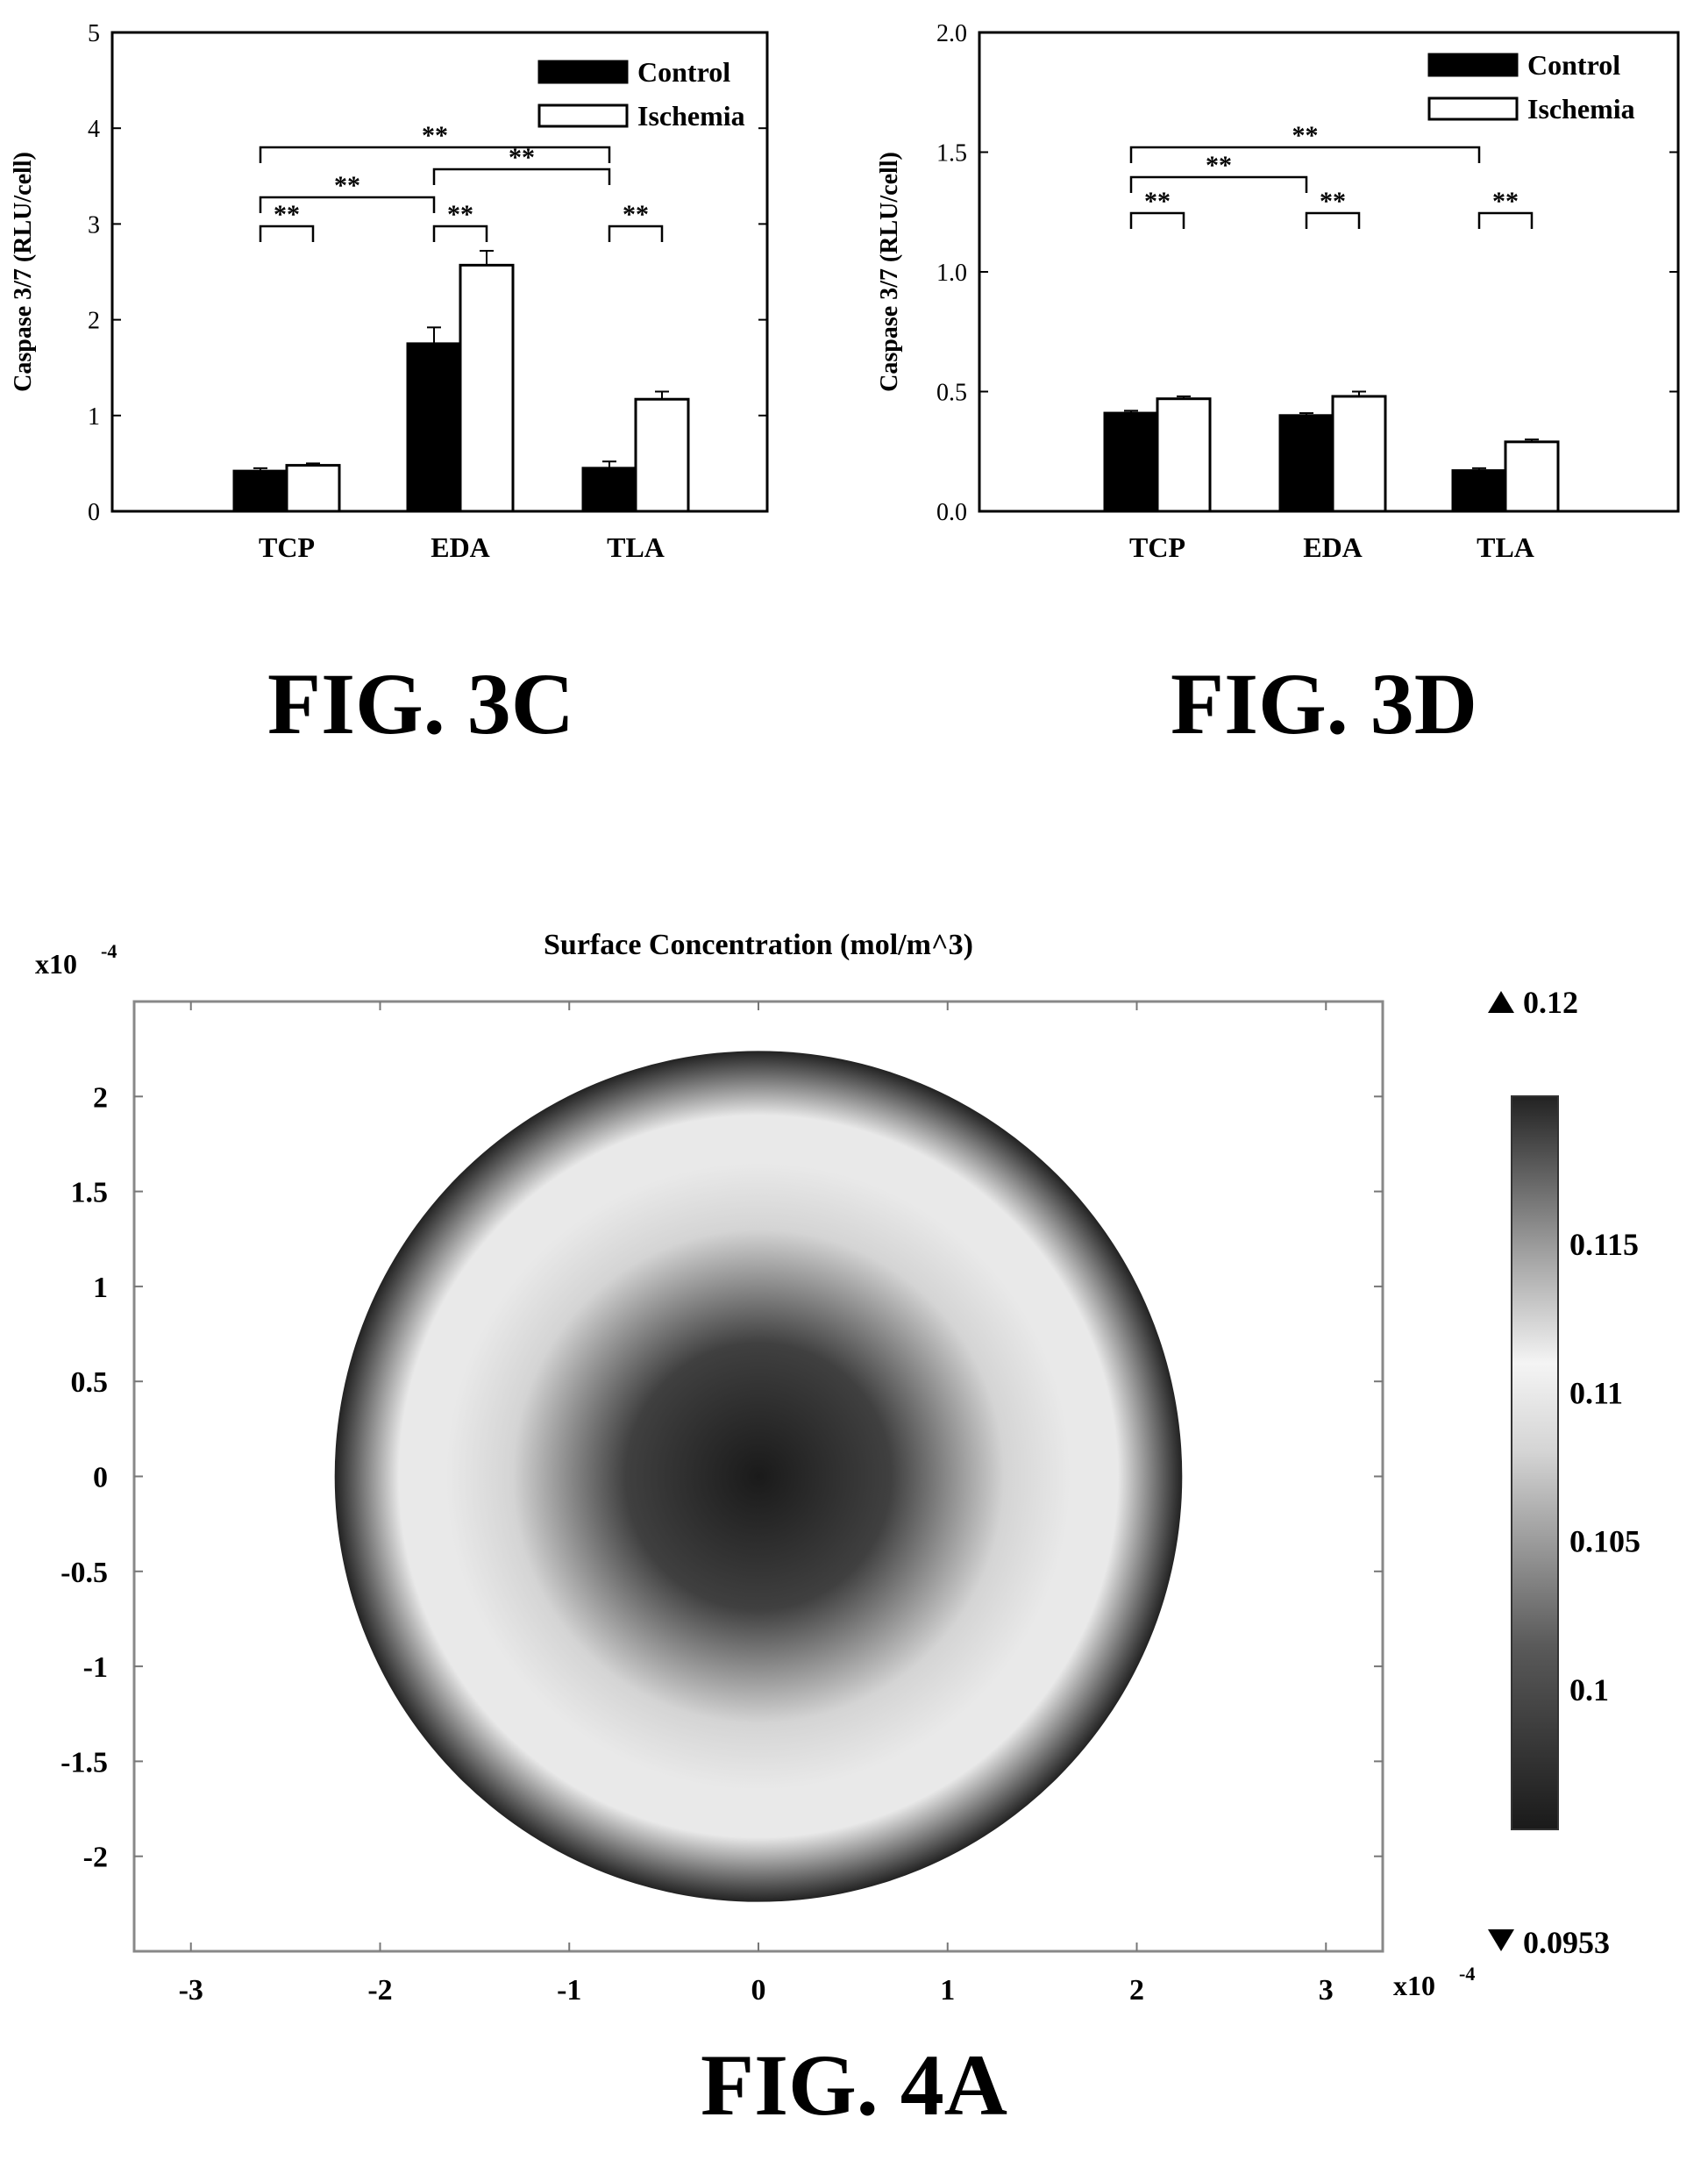  What do you see at coordinates (1467, 1974) in the screenshot?
I see `x-exponent-power: -4` at bounding box center [1467, 1974].